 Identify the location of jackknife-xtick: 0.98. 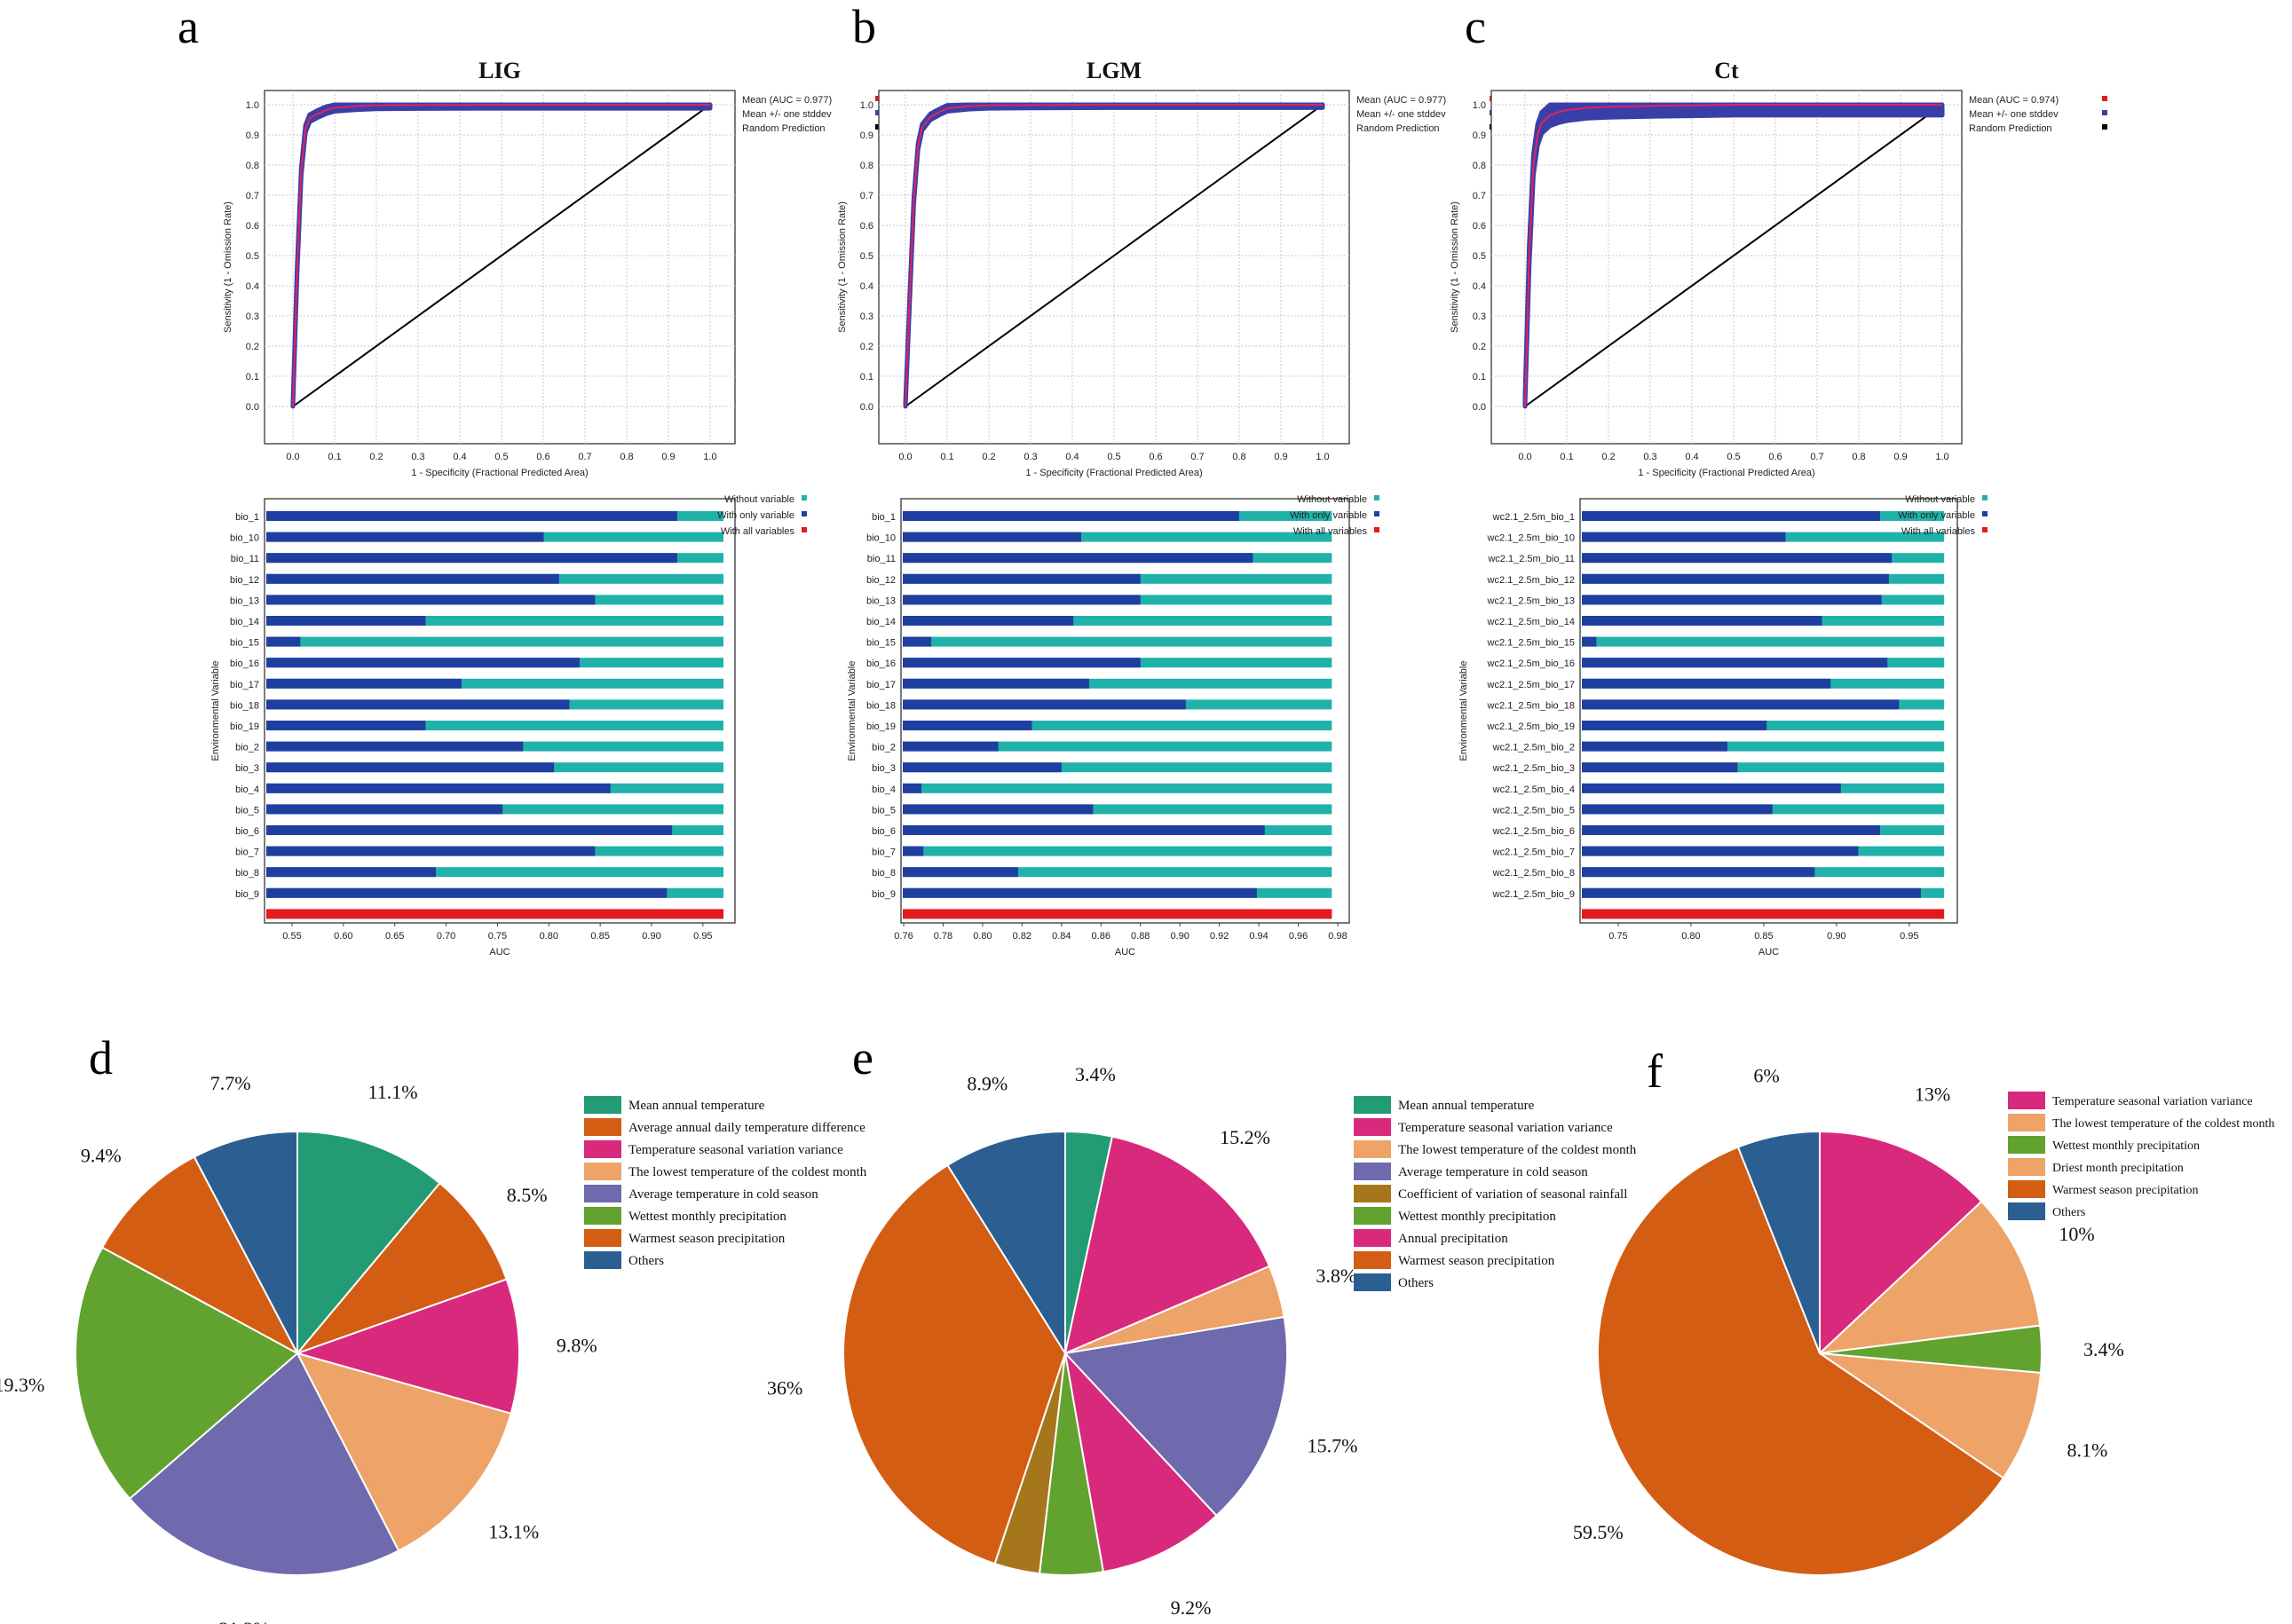
(1337, 937).